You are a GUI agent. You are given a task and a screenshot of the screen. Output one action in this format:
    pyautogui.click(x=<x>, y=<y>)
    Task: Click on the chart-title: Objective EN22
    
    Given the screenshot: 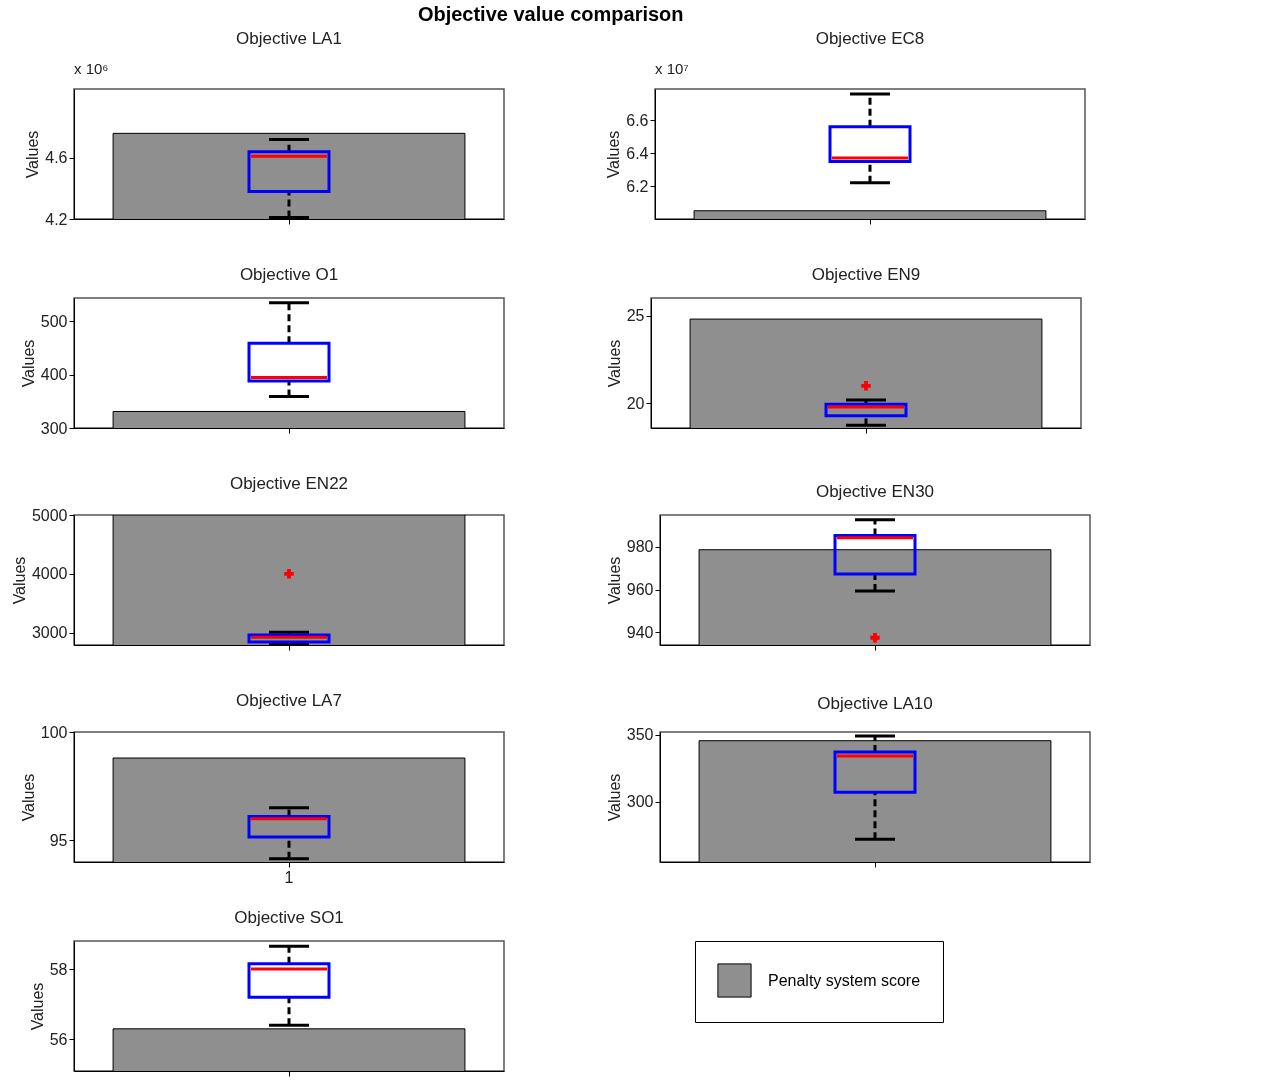 What is the action you would take?
    pyautogui.click(x=289, y=483)
    